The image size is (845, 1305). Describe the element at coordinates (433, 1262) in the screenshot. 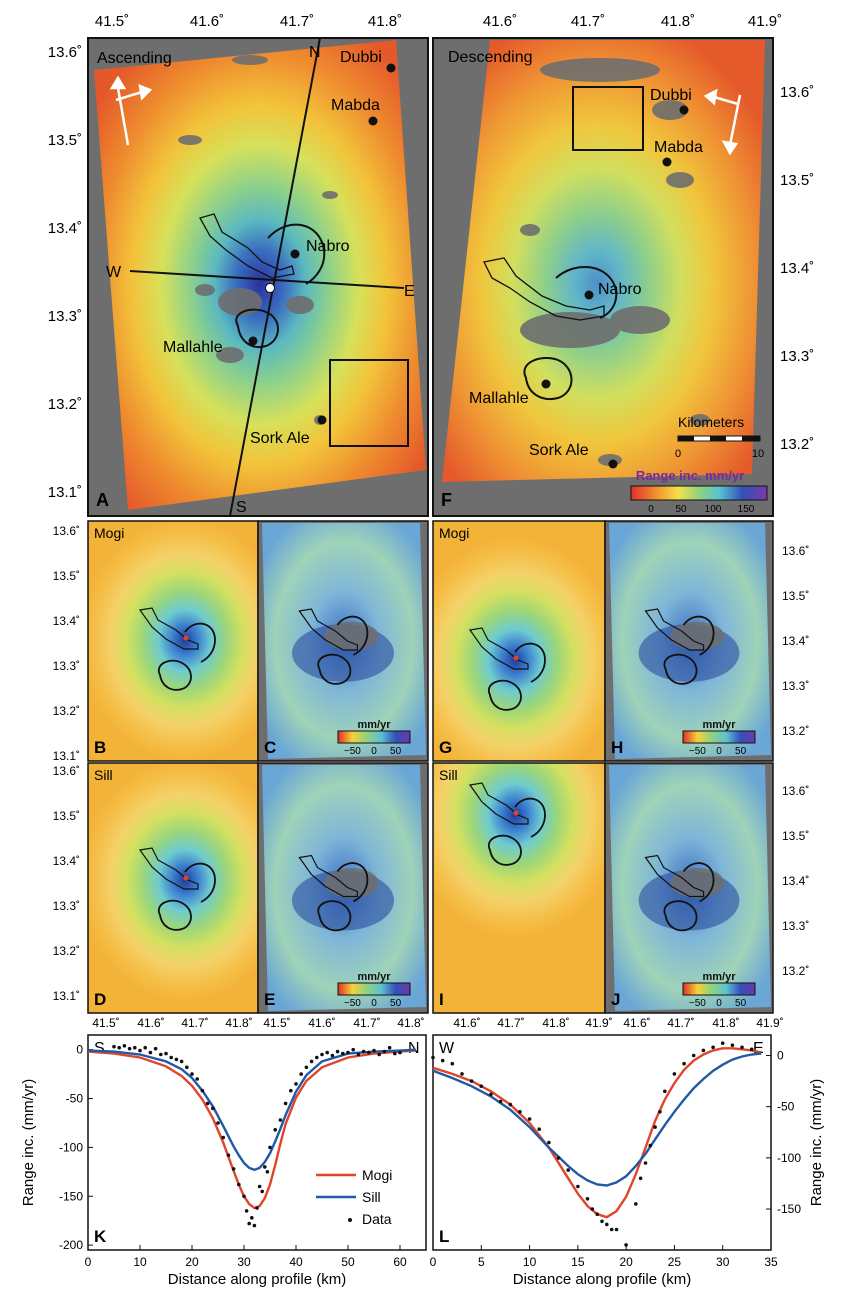

I see `x-tick-label: 0` at that location.